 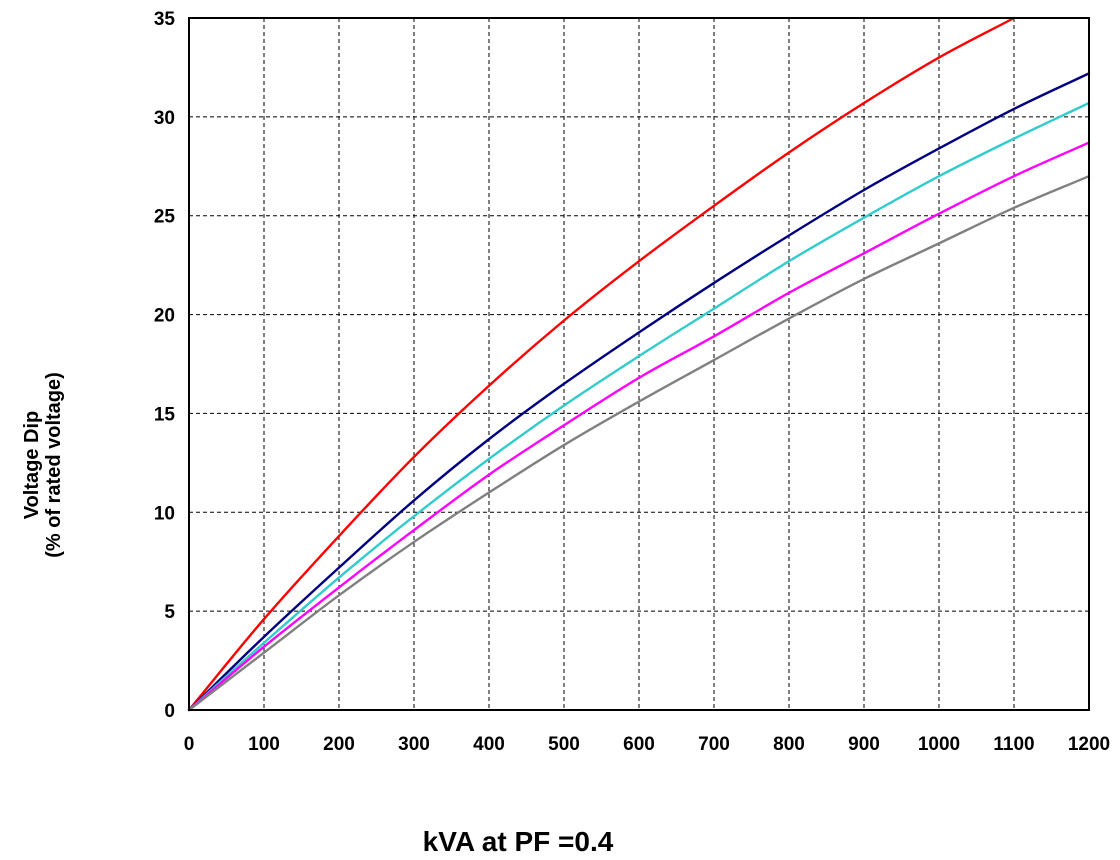 I want to click on x-tick-labels: 0 100 200 300 400 500 600 700 800 900 1000 1100 1200, so click(x=647, y=744).